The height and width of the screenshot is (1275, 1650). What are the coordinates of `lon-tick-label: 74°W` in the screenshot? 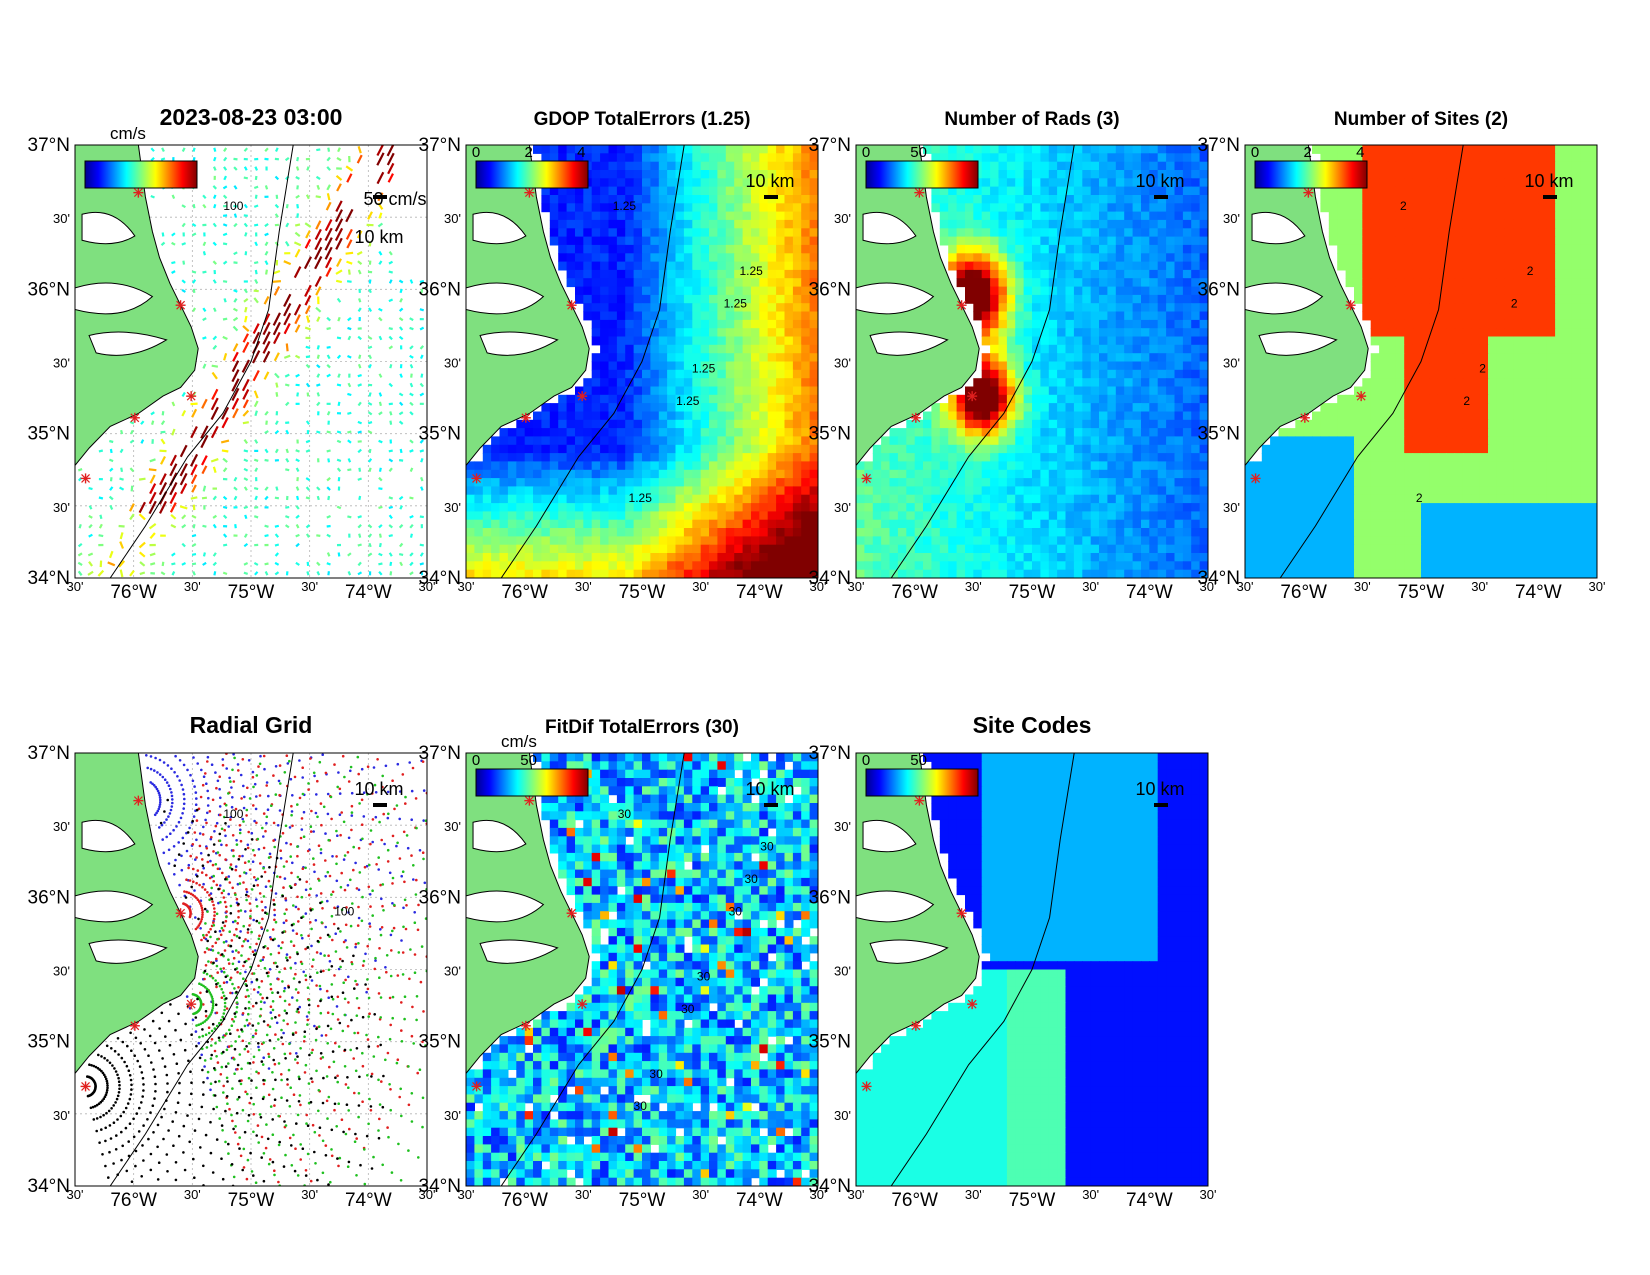 It's located at (1149, 592).